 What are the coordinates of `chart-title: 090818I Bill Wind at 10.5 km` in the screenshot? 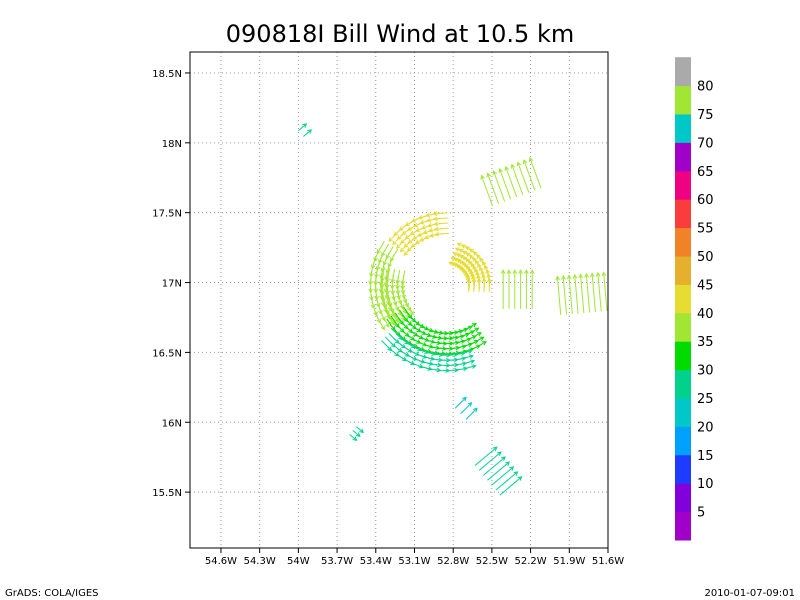 It's located at (400, 34).